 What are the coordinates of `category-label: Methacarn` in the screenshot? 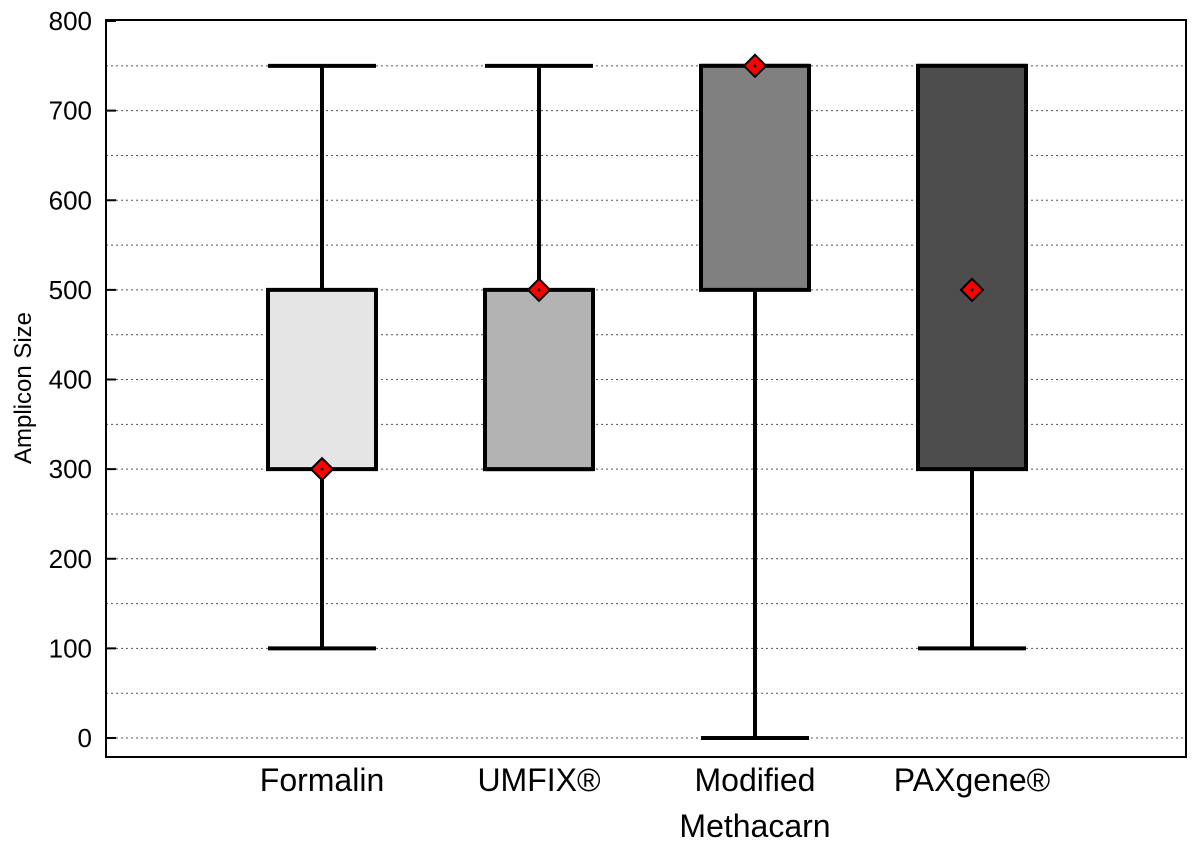 It's located at (754, 826).